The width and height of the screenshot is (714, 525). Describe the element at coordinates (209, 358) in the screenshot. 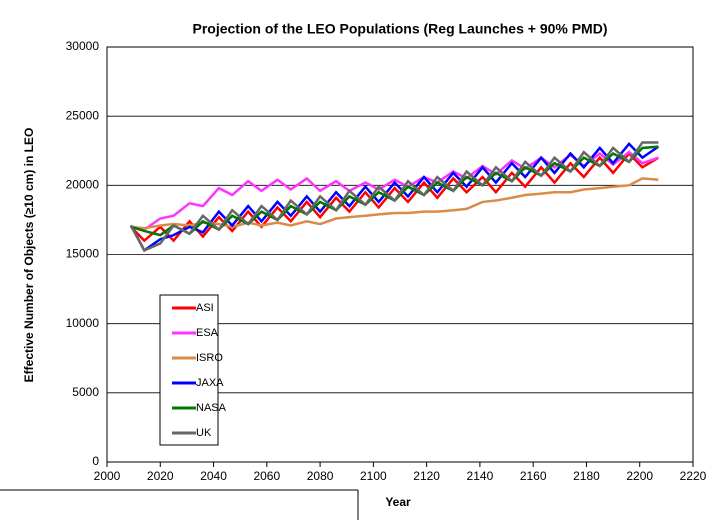

I see `legend-label: ISRO` at that location.